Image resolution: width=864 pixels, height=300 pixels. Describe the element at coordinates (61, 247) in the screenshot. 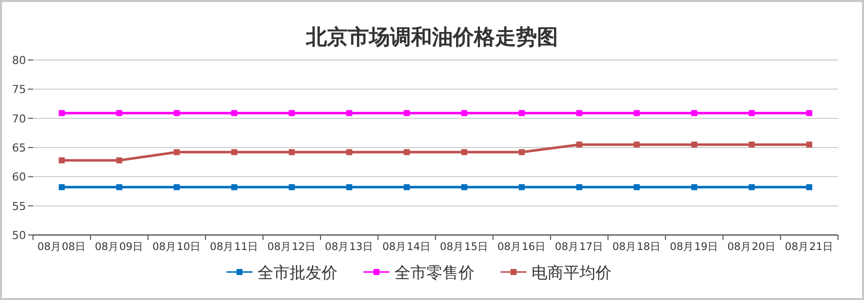

I see `x-tick-label: 08月08日` at that location.